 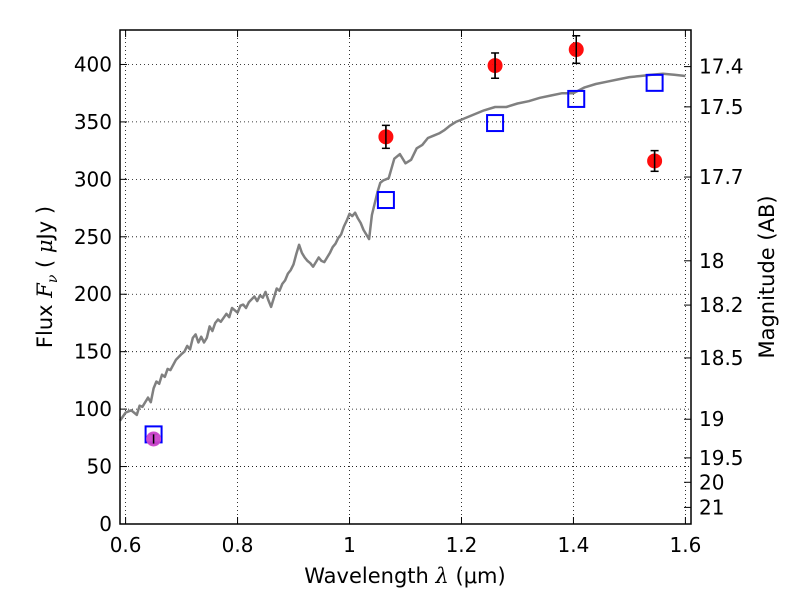 I want to click on y-tick-label: 300, so click(x=93, y=179).